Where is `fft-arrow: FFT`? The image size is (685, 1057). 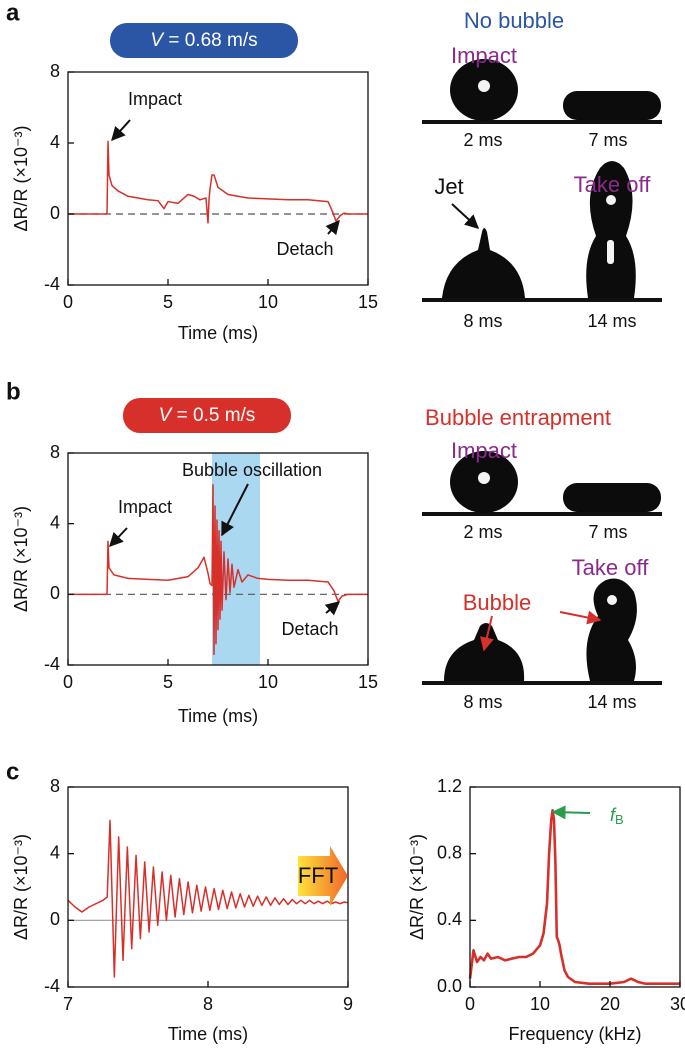
fft-arrow: FFT is located at coordinates (323, 876).